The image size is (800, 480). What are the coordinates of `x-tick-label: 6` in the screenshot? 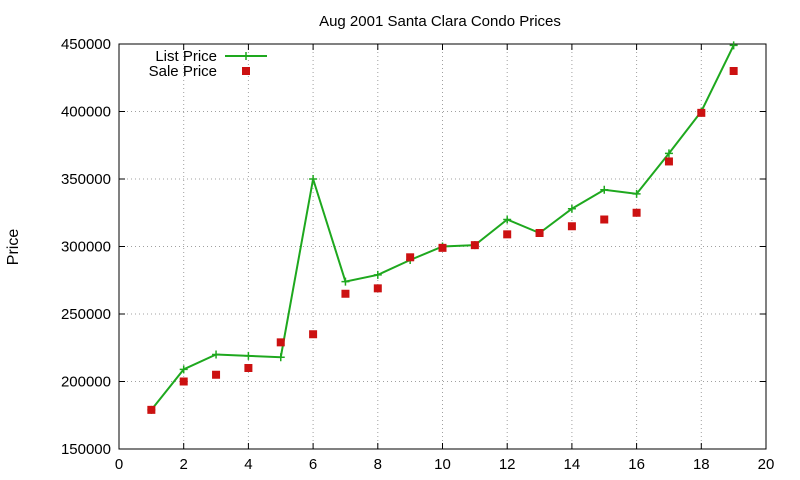 It's located at (313, 464).